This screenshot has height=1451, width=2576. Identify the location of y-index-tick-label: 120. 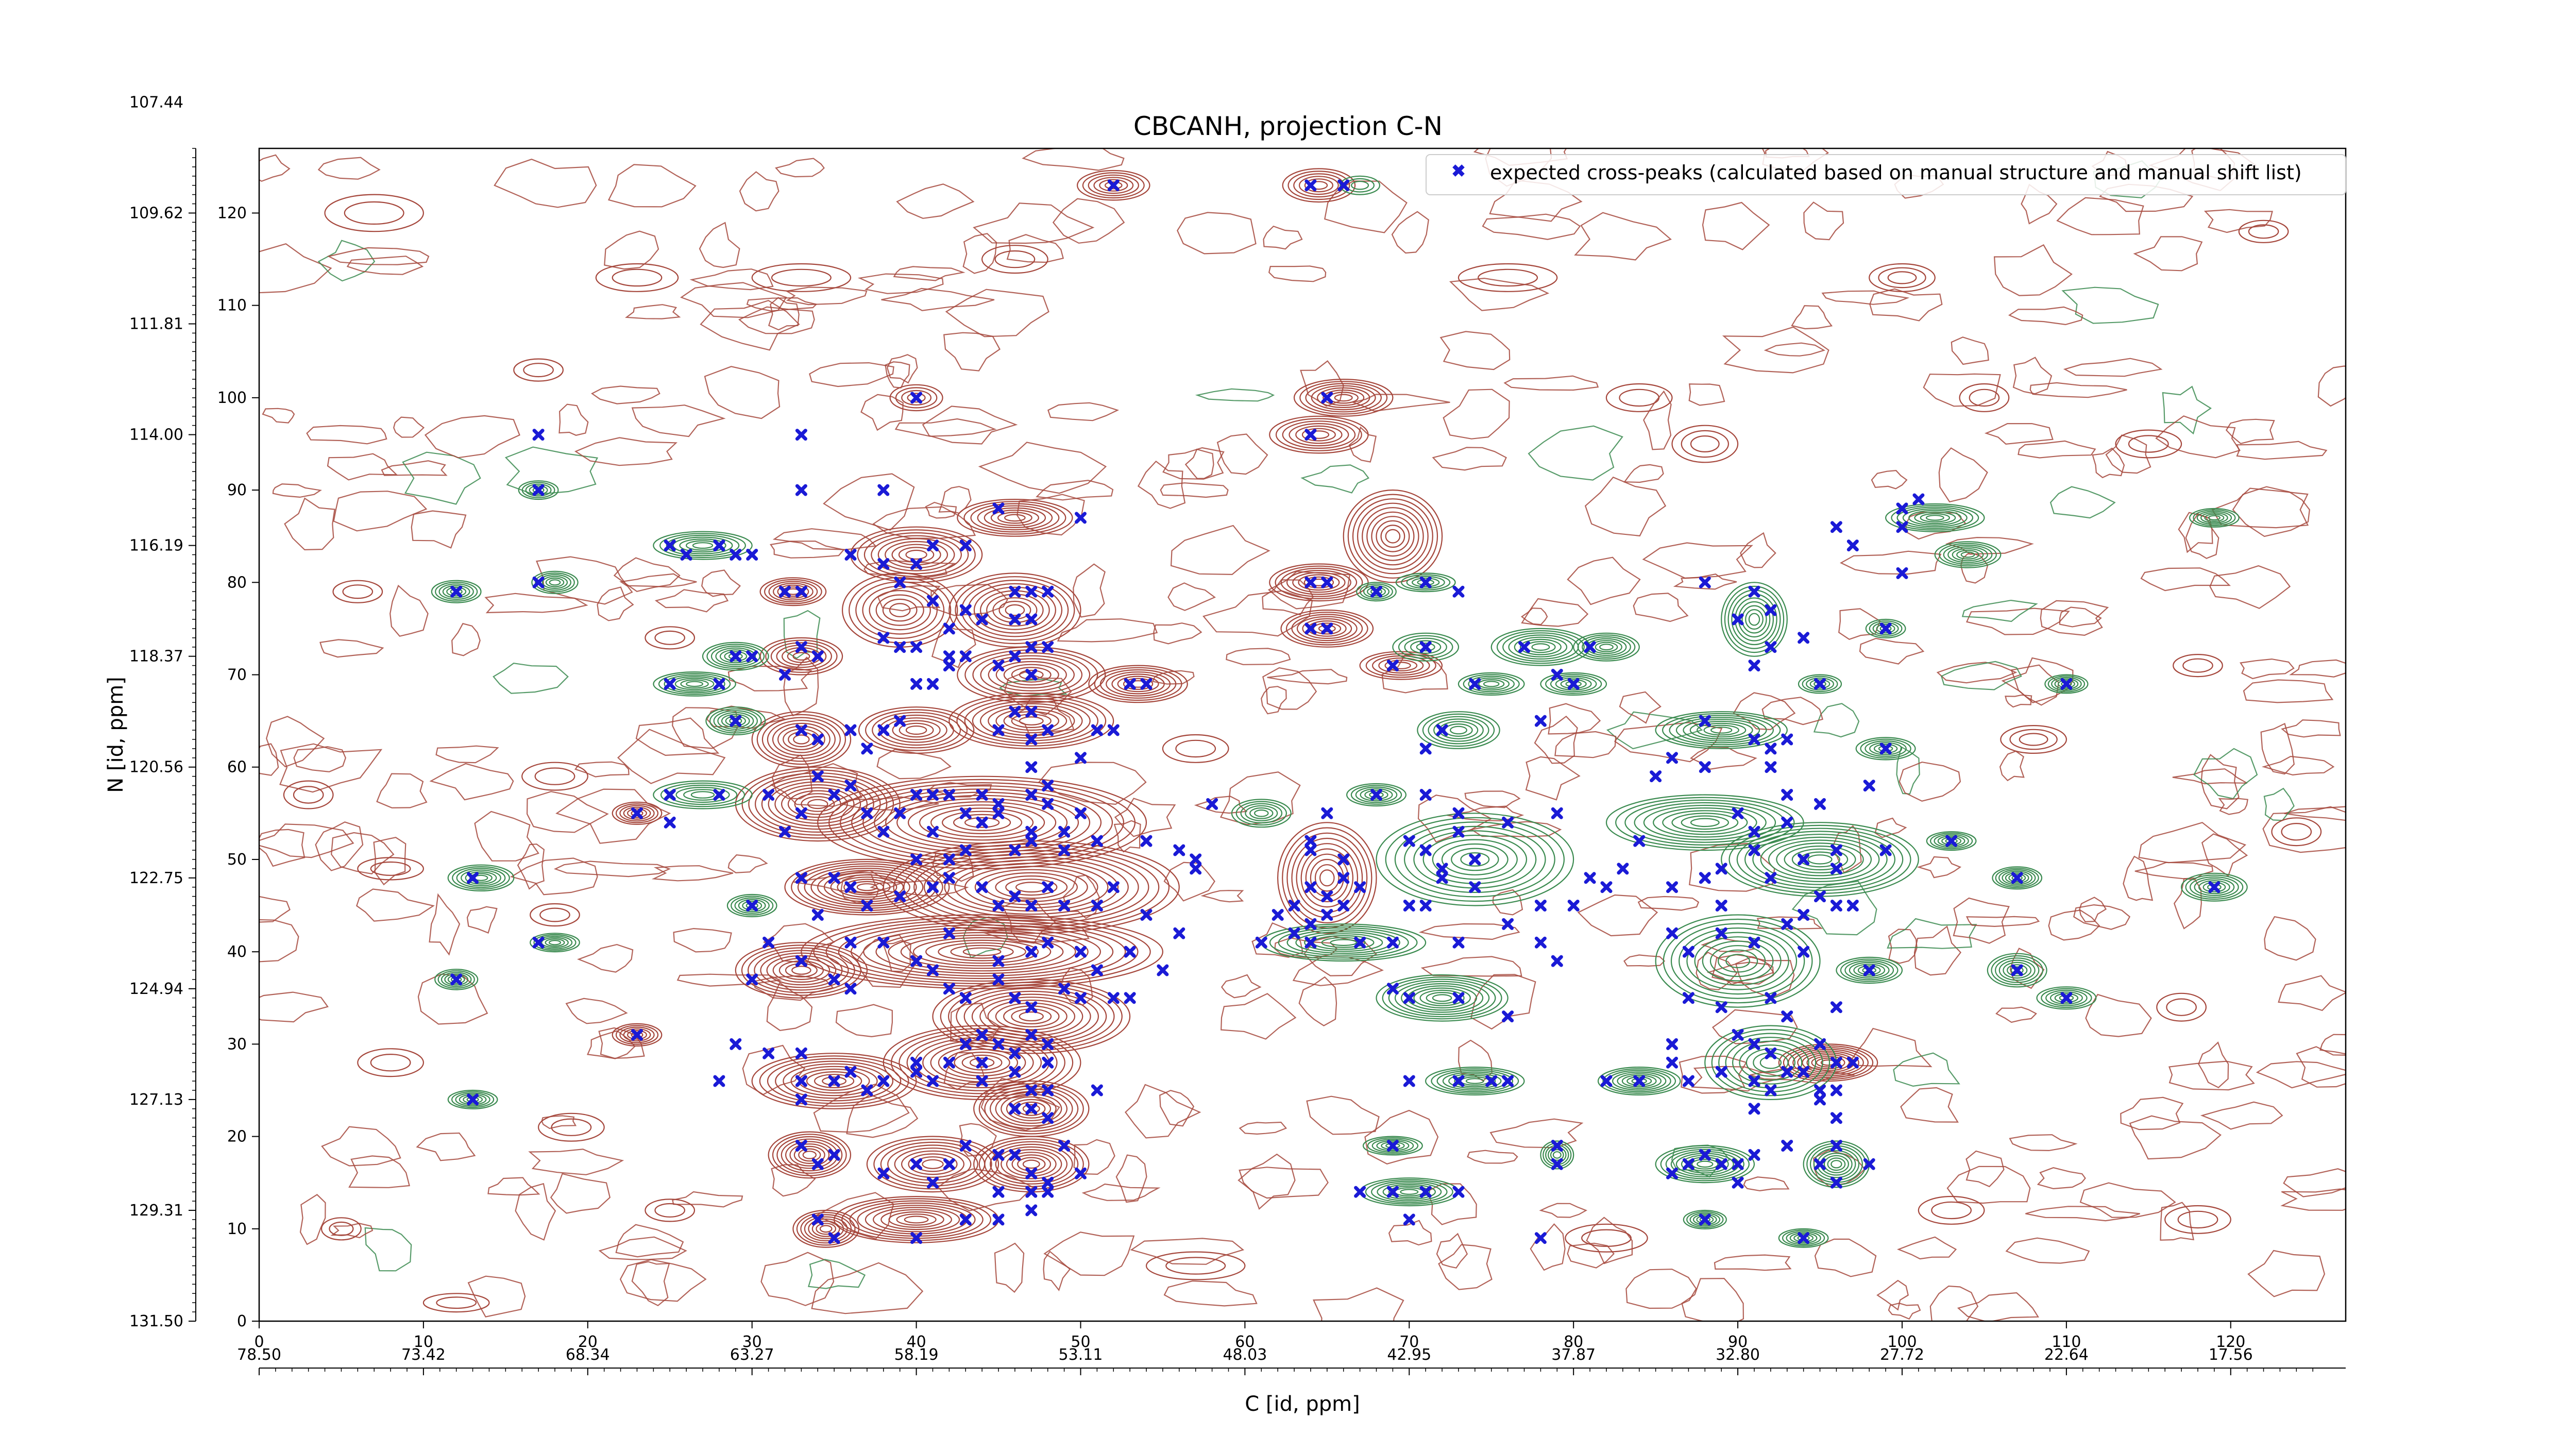
(232, 213).